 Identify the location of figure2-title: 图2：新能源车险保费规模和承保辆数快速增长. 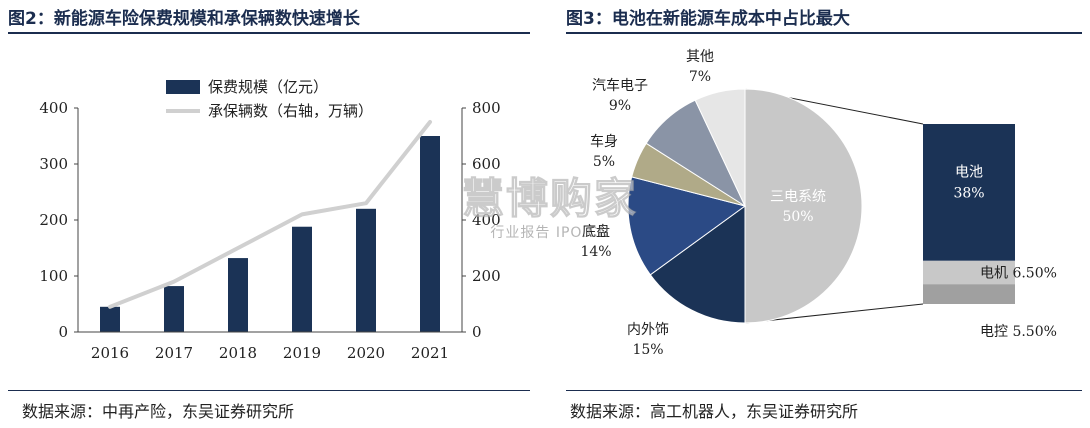
(184, 19).